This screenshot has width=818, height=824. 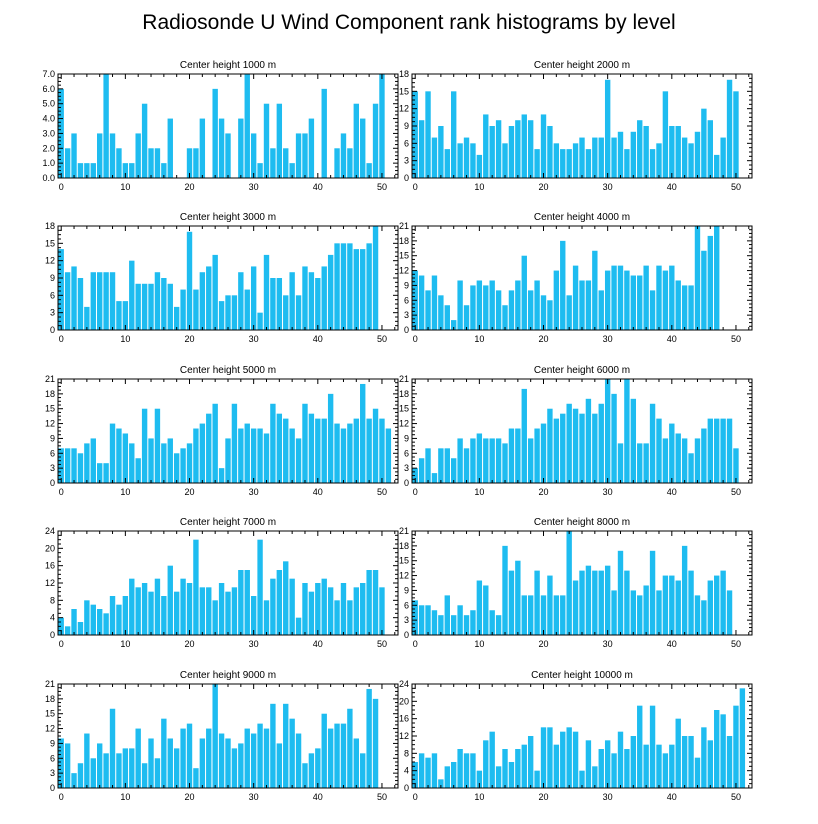 What do you see at coordinates (48, 89) in the screenshot?
I see `y-tick-label: 6.0` at bounding box center [48, 89].